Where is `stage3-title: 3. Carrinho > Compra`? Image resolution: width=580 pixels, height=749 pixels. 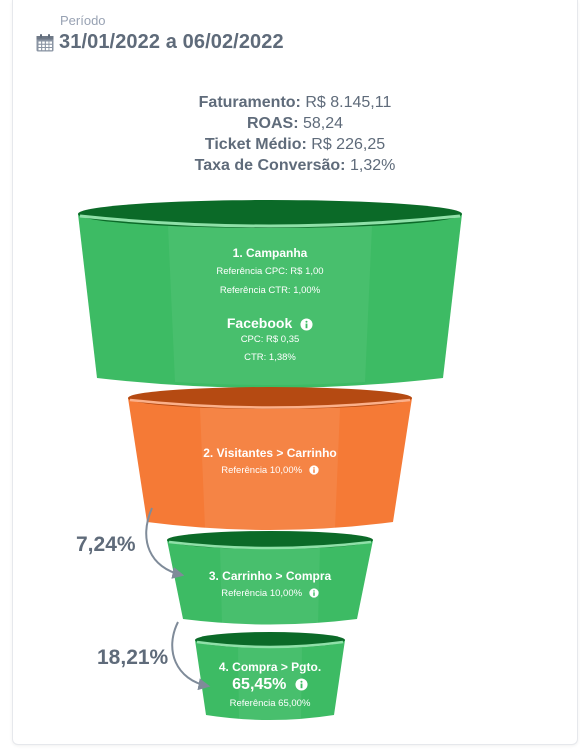
stage3-title: 3. Carrinho > Compra is located at coordinates (270, 576).